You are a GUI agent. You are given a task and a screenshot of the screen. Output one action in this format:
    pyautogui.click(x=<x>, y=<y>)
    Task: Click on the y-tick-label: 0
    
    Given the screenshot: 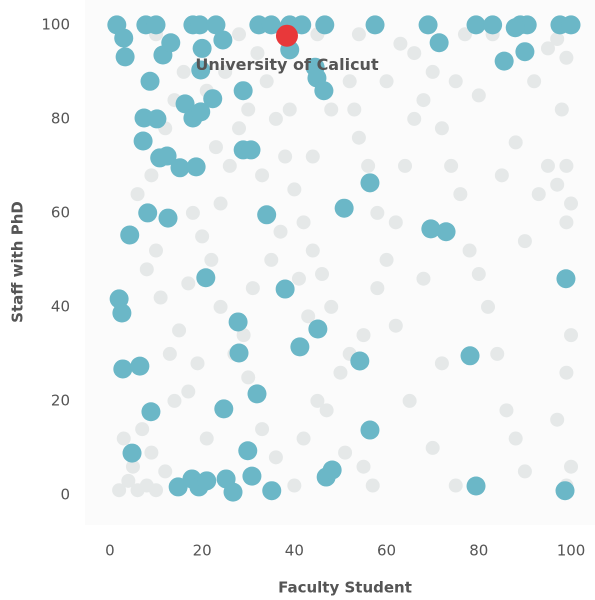 What is the action you would take?
    pyautogui.click(x=65, y=494)
    